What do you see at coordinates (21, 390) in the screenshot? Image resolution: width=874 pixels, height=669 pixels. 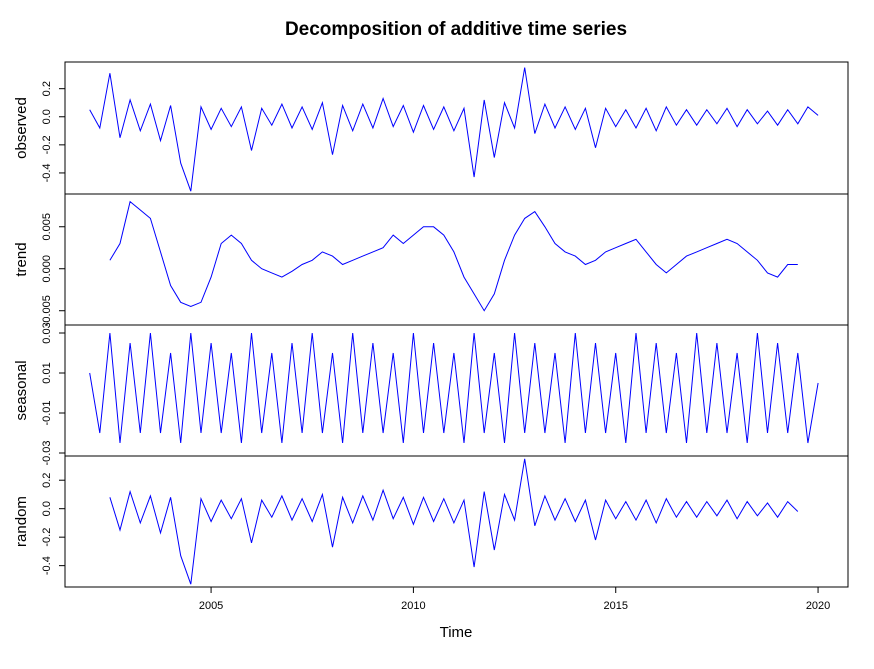 I see `y-axis-label: seasonal` at bounding box center [21, 390].